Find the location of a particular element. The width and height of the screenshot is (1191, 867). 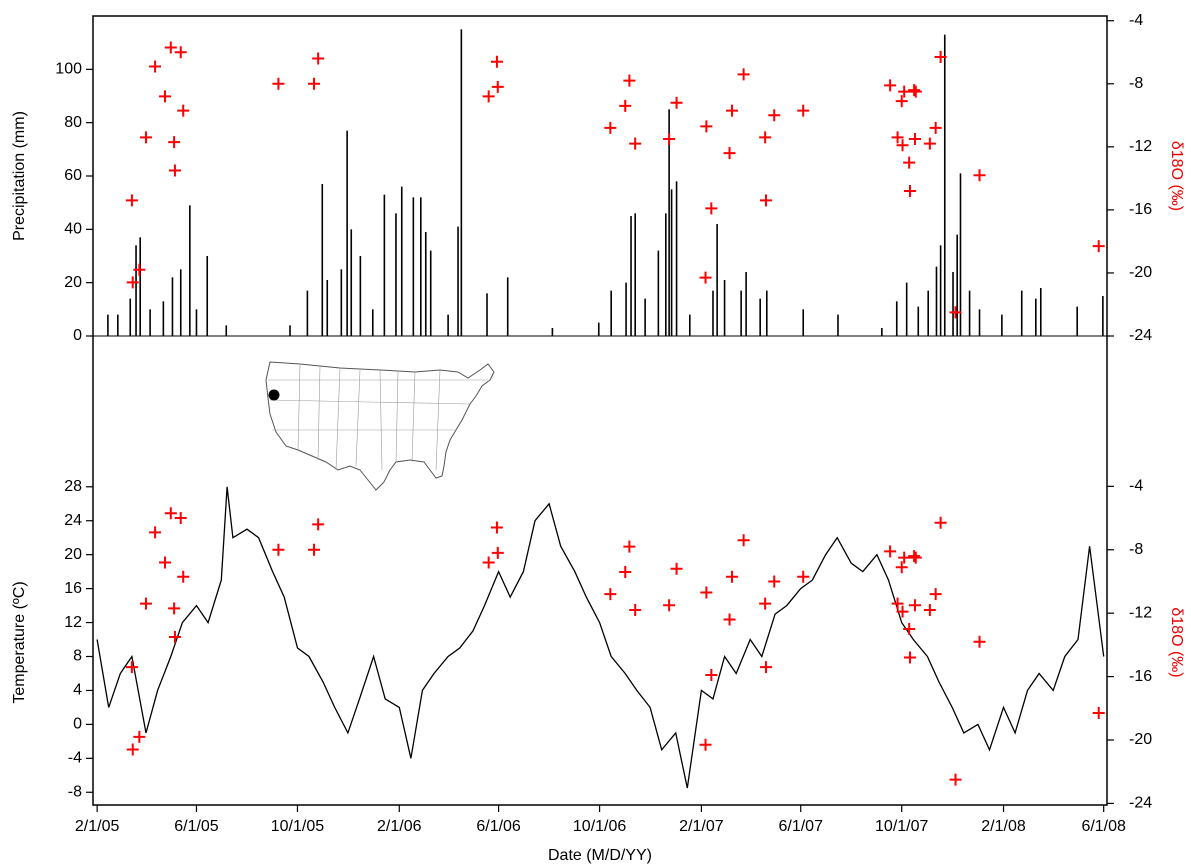

x-tick-label: 6/1/05 is located at coordinates (196, 826).